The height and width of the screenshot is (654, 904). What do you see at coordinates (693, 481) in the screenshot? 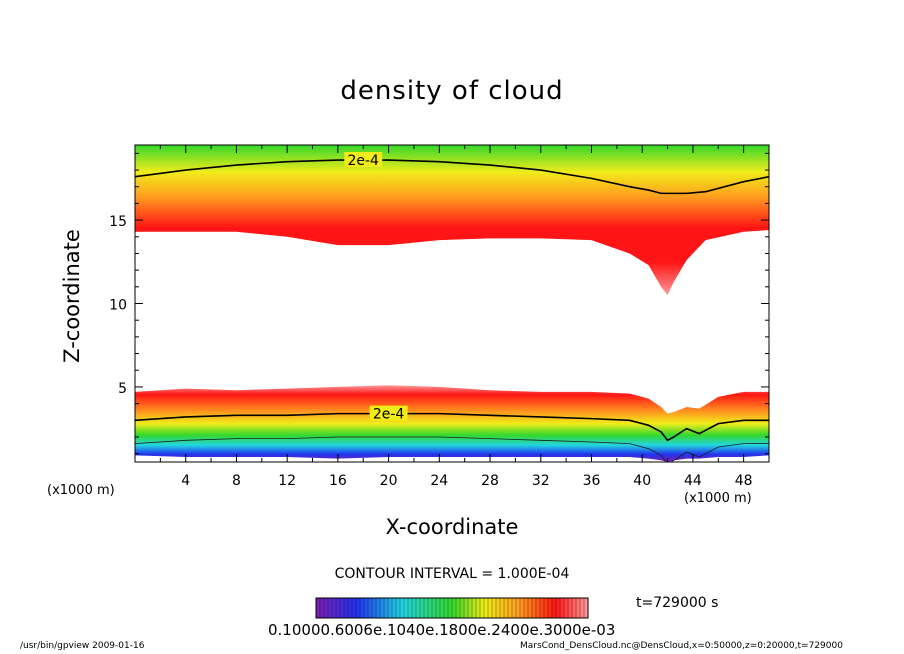
I see `x-tick-label: 44` at bounding box center [693, 481].